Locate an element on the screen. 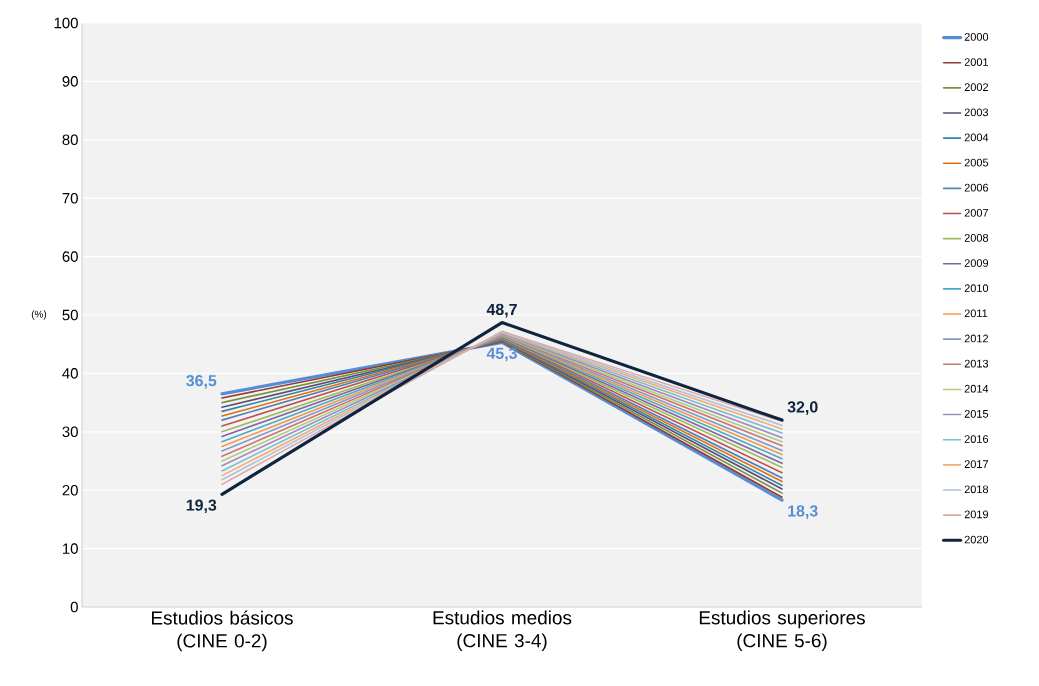  legend-label: 2015 is located at coordinates (976, 414).